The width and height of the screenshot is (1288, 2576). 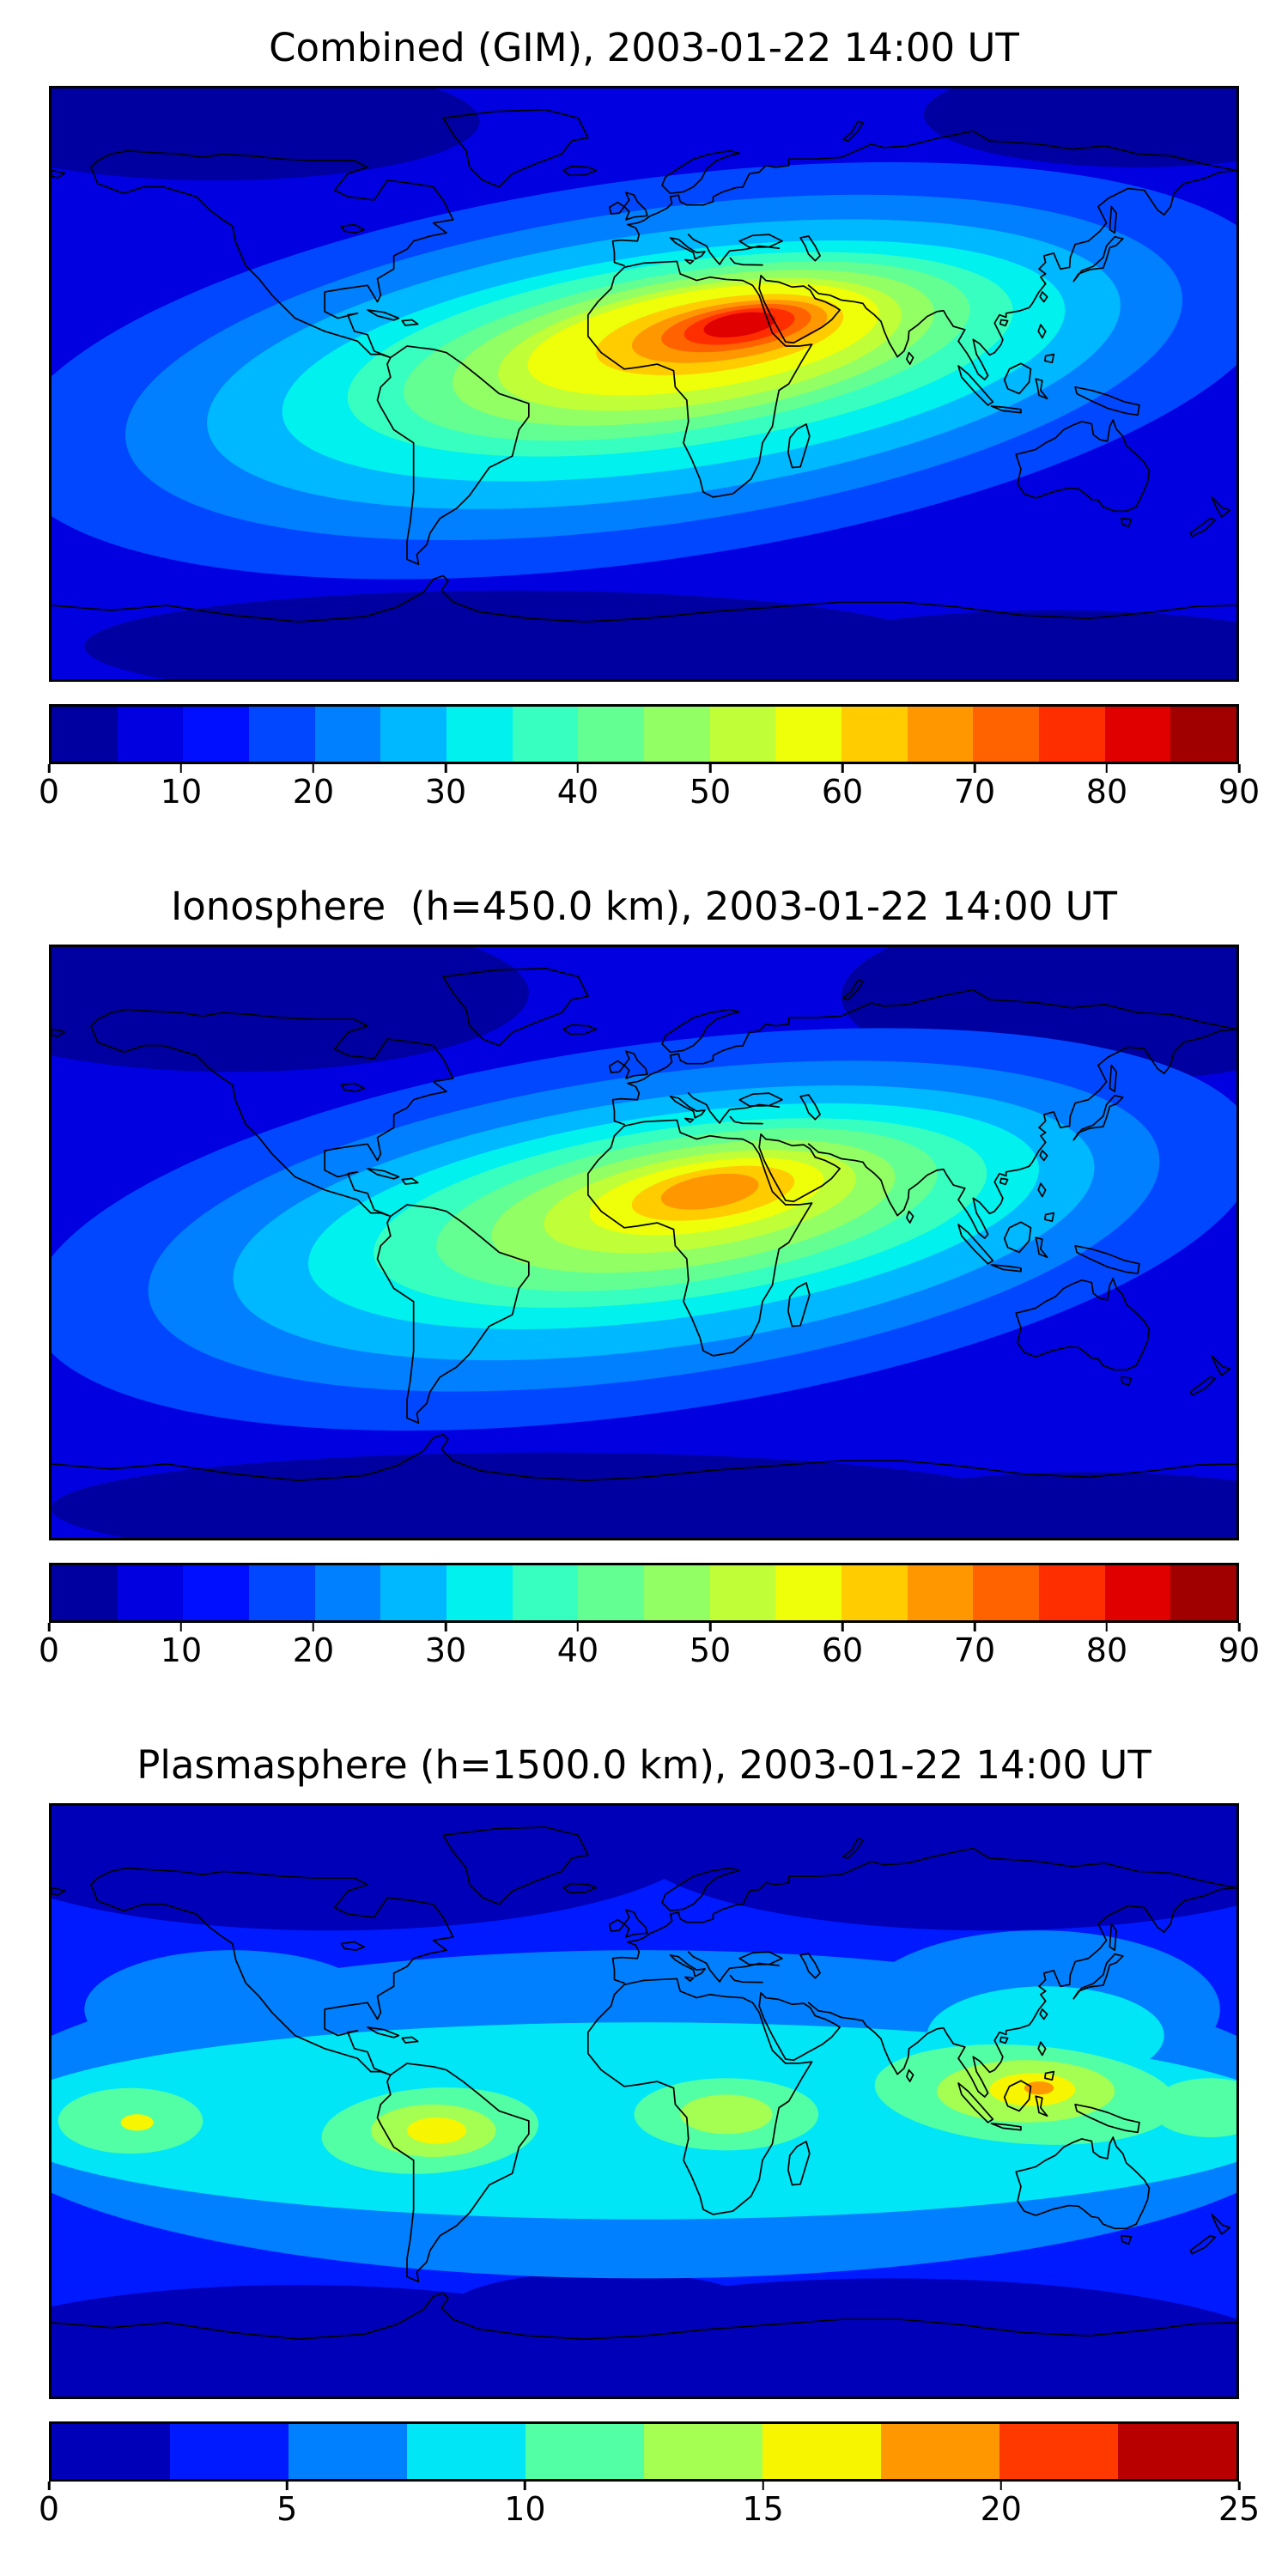 What do you see at coordinates (649, 790) in the screenshot?
I see `colorbar-ticks-combined: 0 10 20 30 40 50 60 70 80 90` at bounding box center [649, 790].